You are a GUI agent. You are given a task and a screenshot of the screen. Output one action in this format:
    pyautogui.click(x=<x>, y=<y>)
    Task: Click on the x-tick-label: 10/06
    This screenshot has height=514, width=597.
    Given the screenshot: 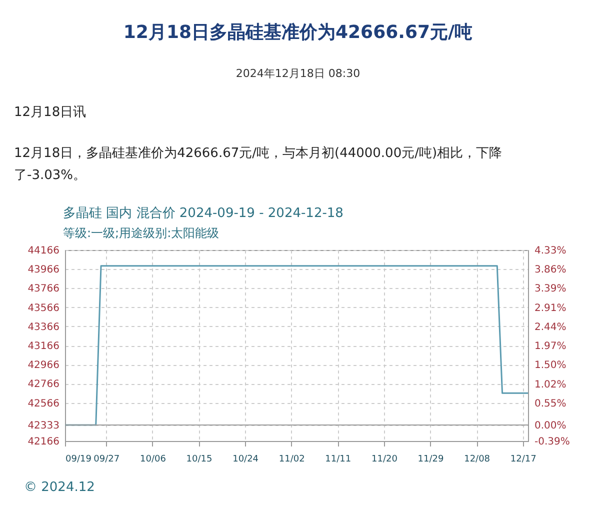 What is the action you would take?
    pyautogui.click(x=153, y=459)
    